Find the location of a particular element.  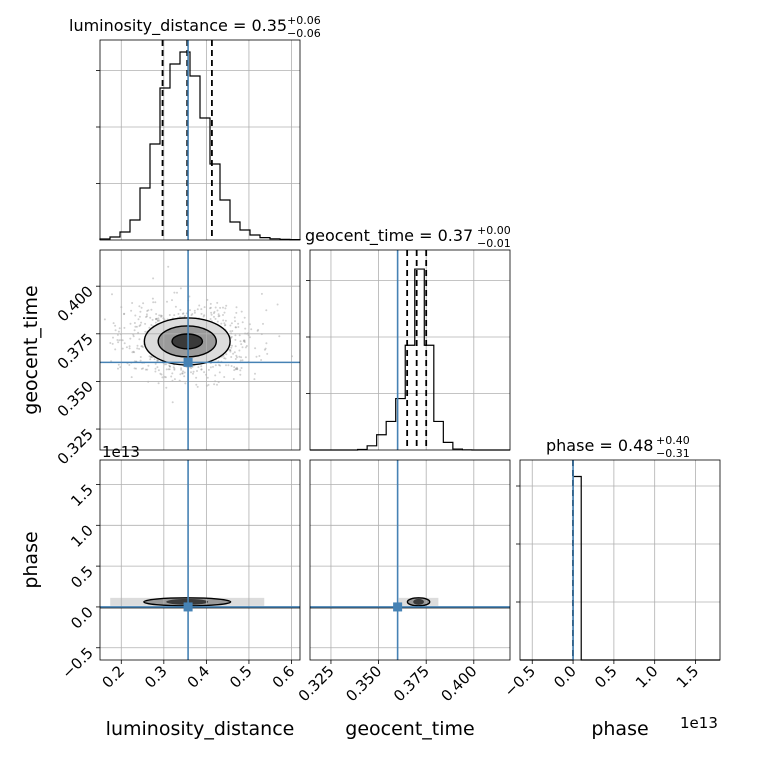

ytick-label-geocent-time-0: 0.325 is located at coordinates (75, 446).